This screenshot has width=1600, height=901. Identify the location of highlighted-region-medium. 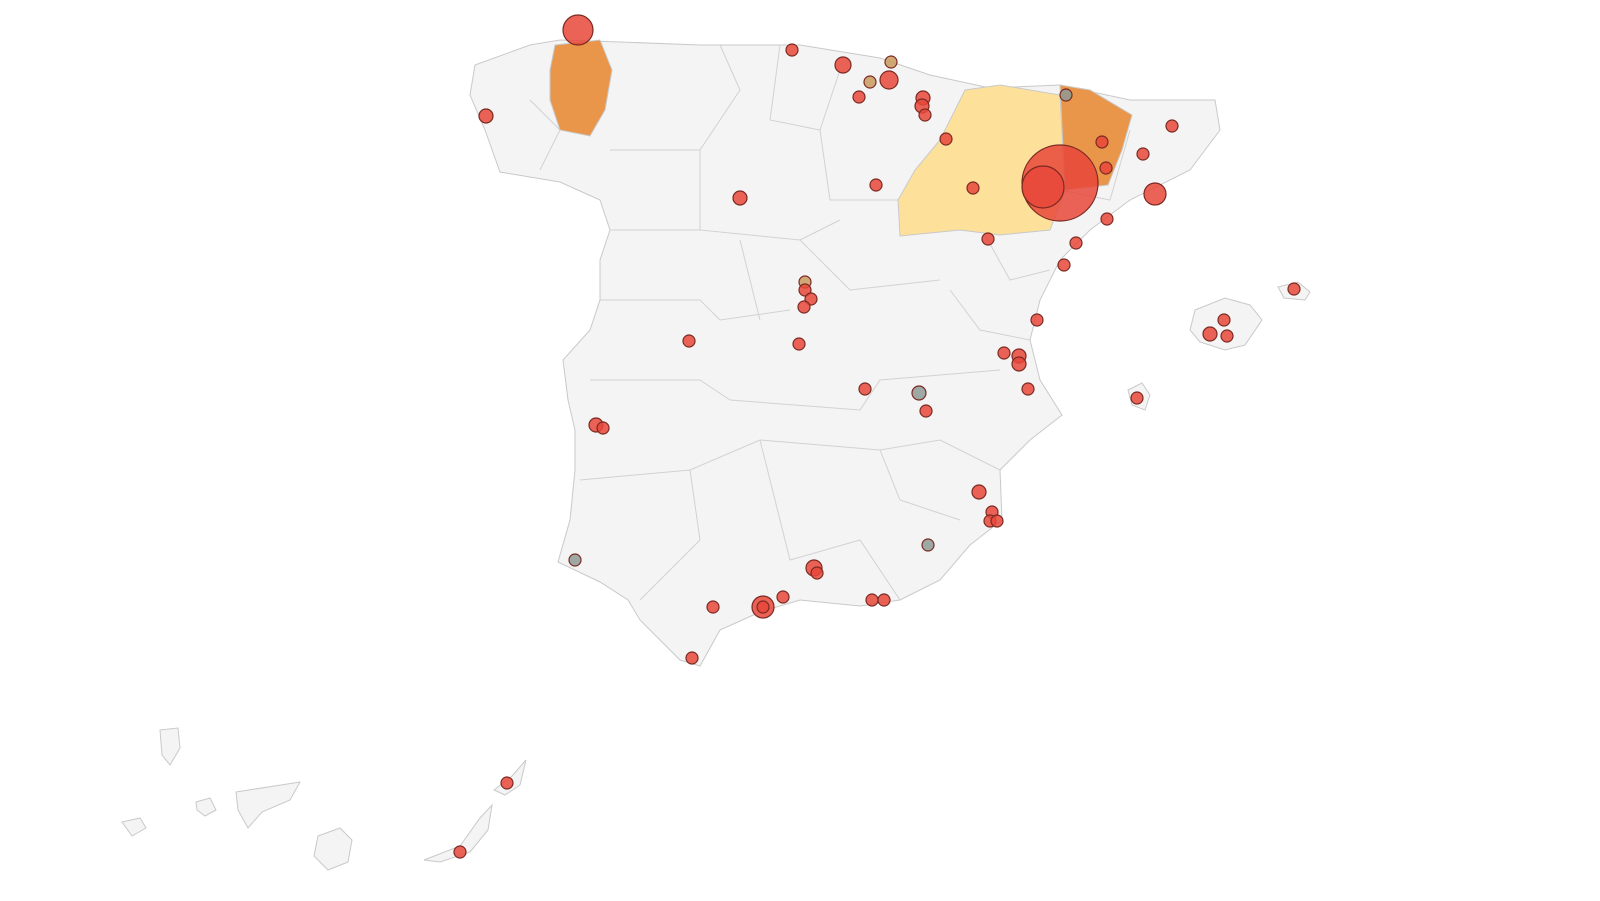
(981, 160).